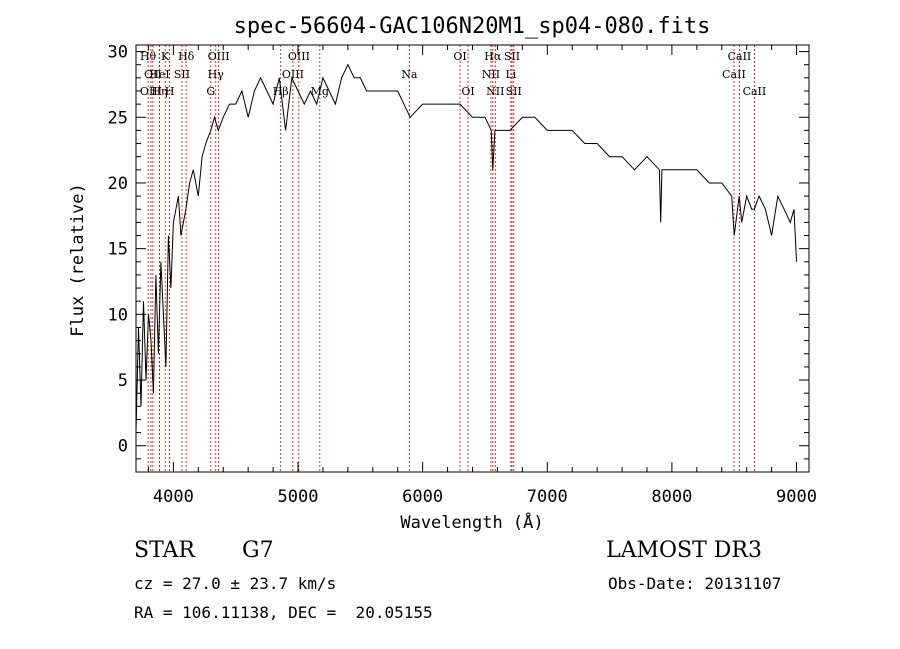  What do you see at coordinates (684, 550) in the screenshot?
I see `survey-name: LAMOST DR3` at bounding box center [684, 550].